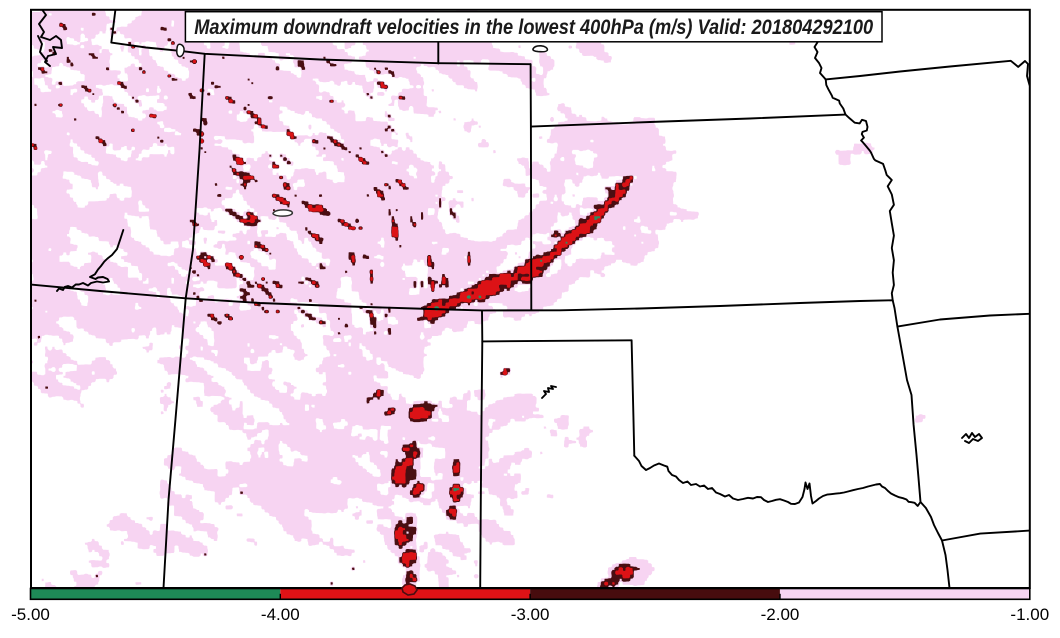 The height and width of the screenshot is (638, 1060). Describe the element at coordinates (280, 614) in the screenshot. I see `svg-text: -4.00` at that location.